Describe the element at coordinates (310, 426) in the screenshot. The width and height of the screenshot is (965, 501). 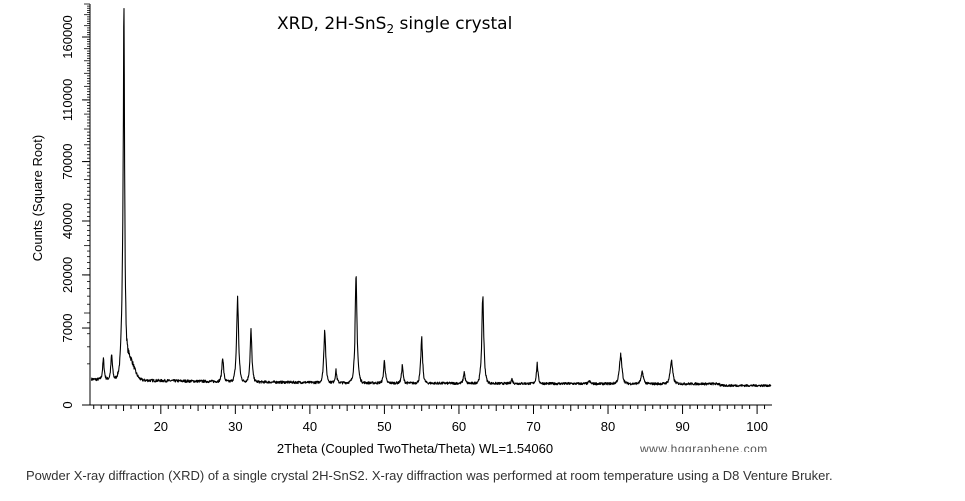
I see `x-tick-label: 40` at that location.